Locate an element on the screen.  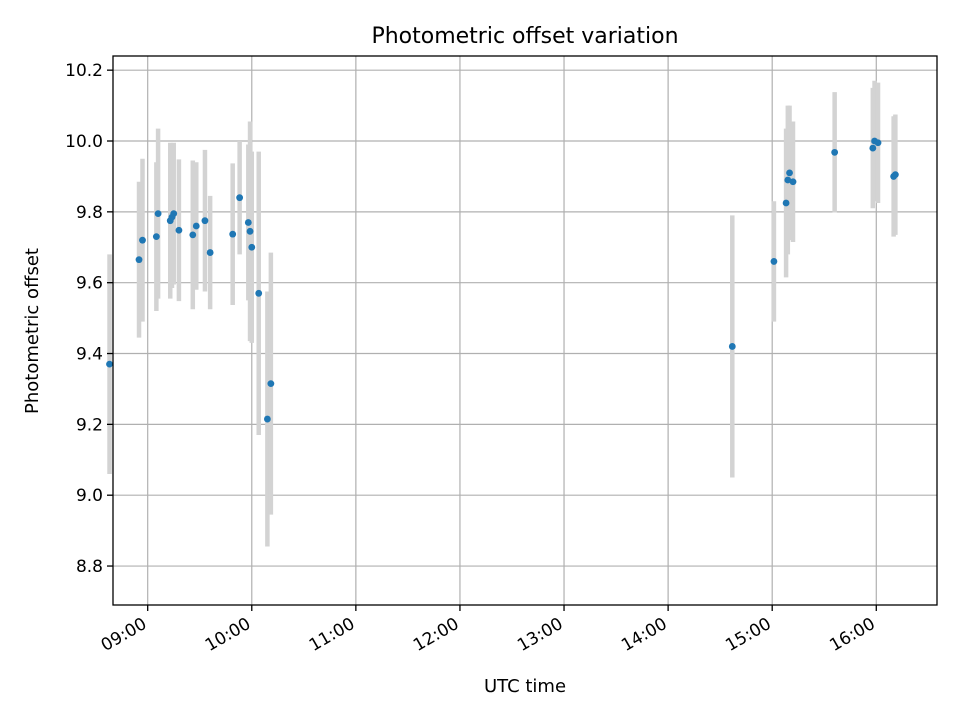
x-tick-label: 16:00 is located at coordinates (852, 635).